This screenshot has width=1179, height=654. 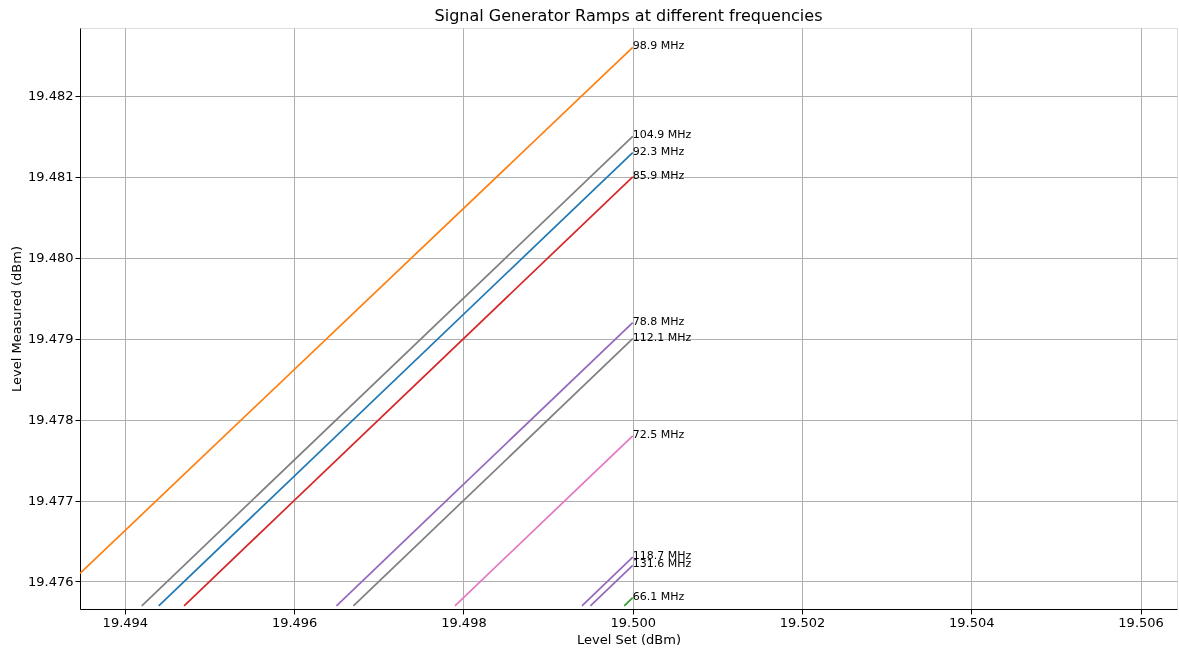 What do you see at coordinates (17, 319) in the screenshot?
I see `y-axis-title: Level Measured (dBm)` at bounding box center [17, 319].